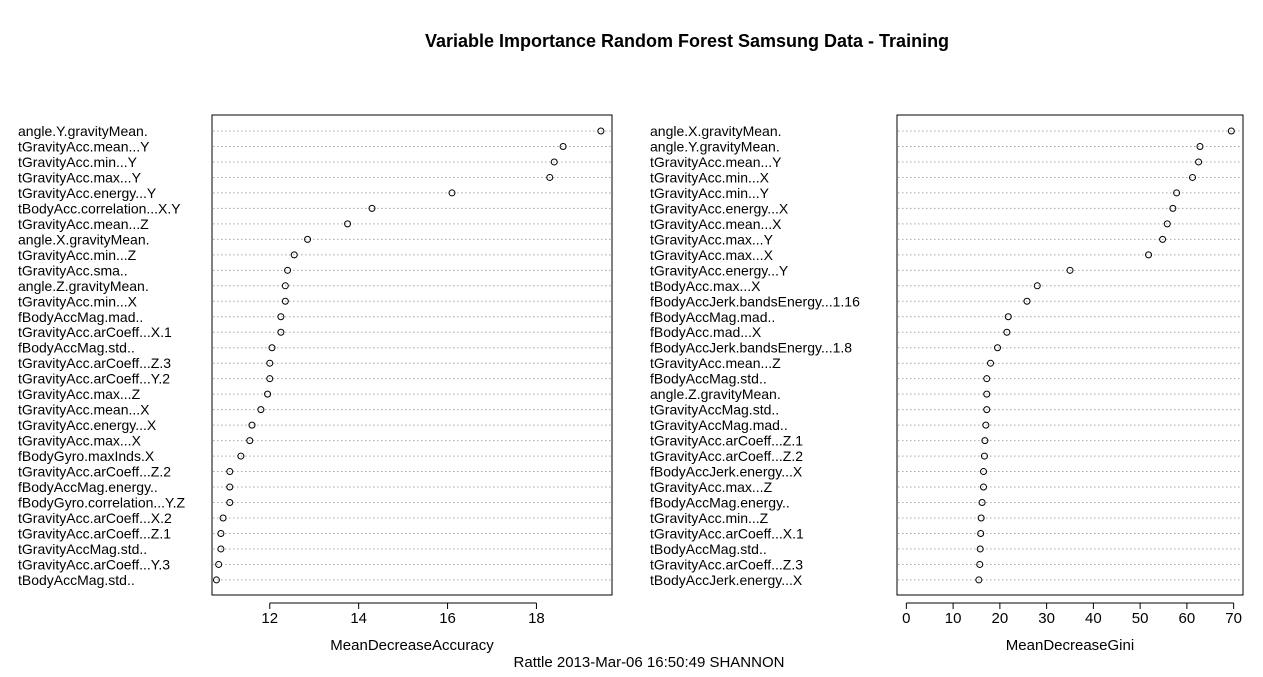 The image size is (1263, 677). Describe the element at coordinates (751, 348) in the screenshot. I see `gini-variable-label: fBodyAccJerk.bandsEnergy...1.8` at that location.